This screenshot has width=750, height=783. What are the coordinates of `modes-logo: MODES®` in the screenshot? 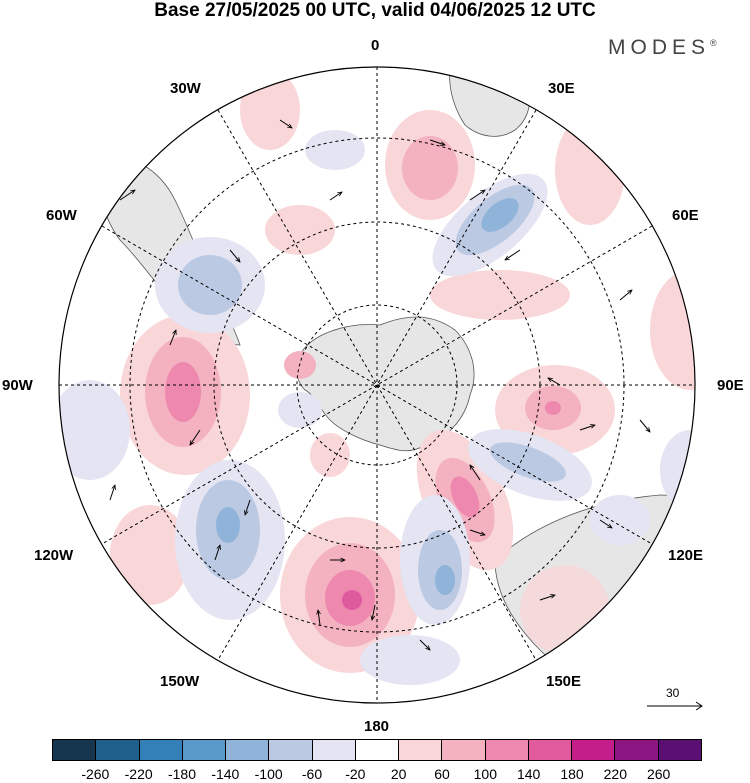 It's located at (662, 47).